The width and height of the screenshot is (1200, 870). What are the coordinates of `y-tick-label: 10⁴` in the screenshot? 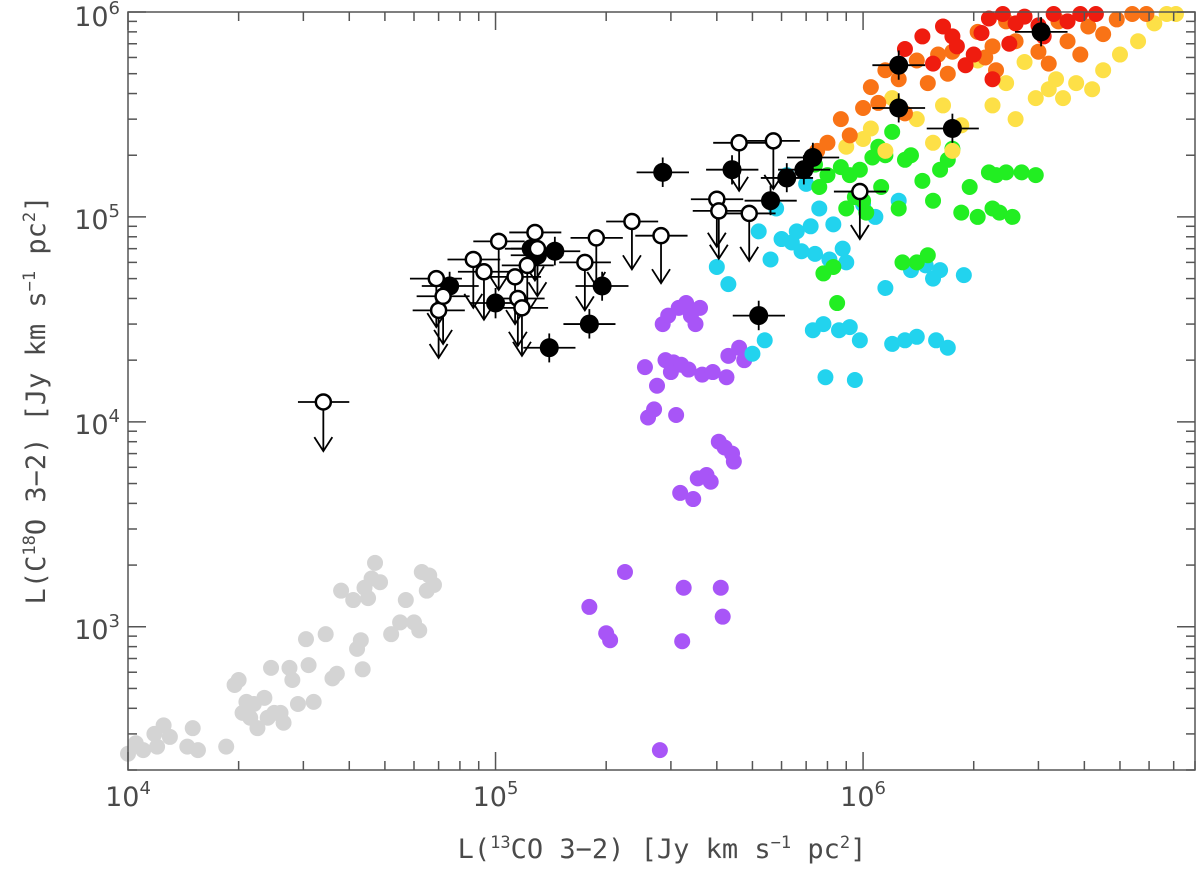 It's located at (97, 423).